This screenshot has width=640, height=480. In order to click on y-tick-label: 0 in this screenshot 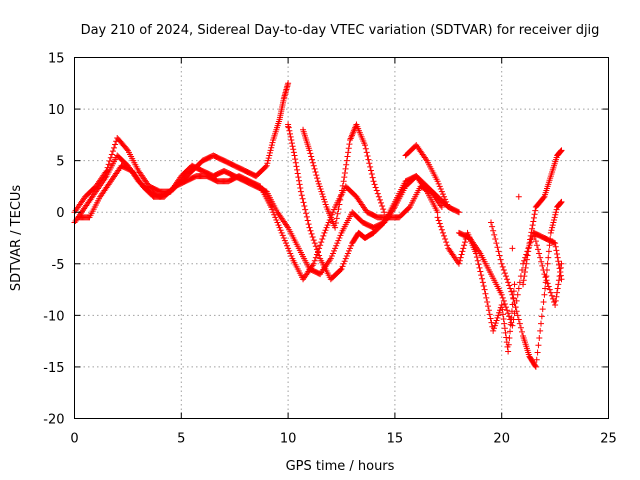, I will do `click(60, 213)`.